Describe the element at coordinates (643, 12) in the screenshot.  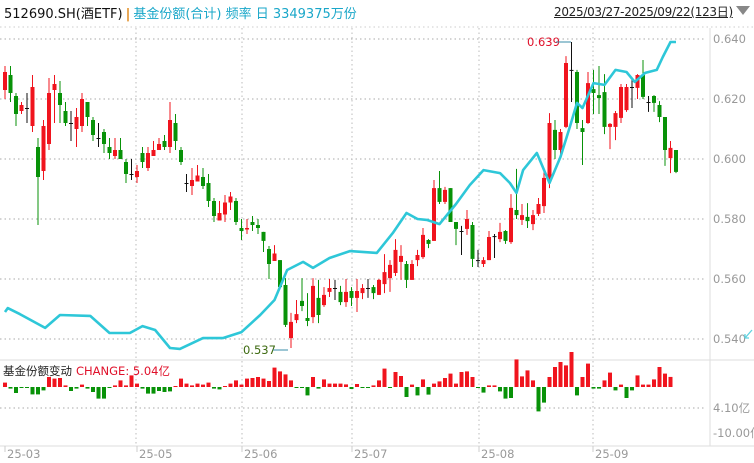
I see `date-range-selector: 2025/03/27-2025/09/22(123日)` at that location.